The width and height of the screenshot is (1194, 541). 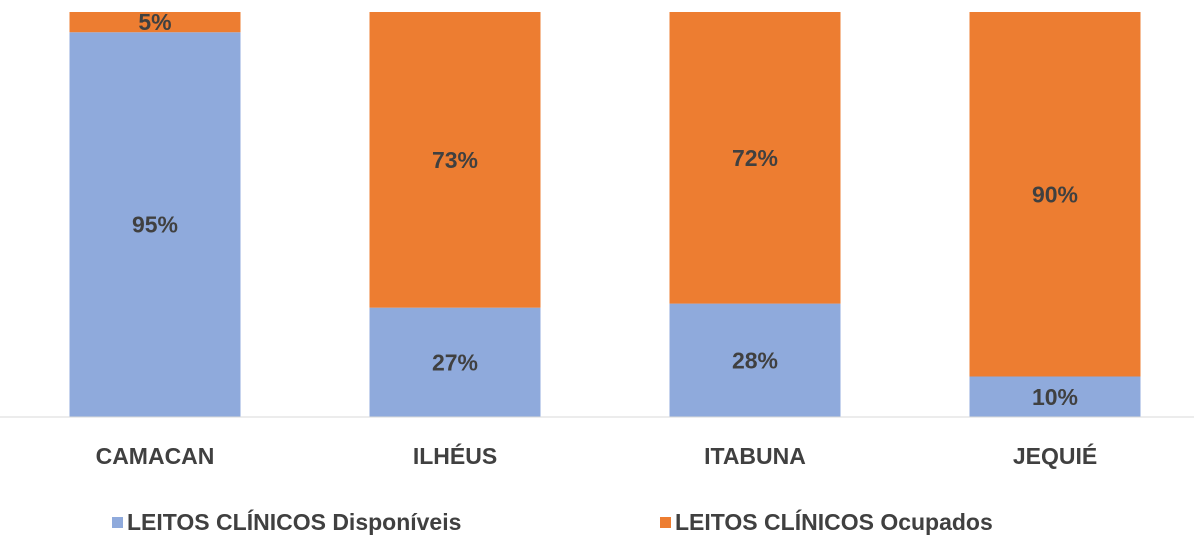 What do you see at coordinates (294, 521) in the screenshot?
I see `legend-label: LEITOS CLÍNICOS Disponíveis` at bounding box center [294, 521].